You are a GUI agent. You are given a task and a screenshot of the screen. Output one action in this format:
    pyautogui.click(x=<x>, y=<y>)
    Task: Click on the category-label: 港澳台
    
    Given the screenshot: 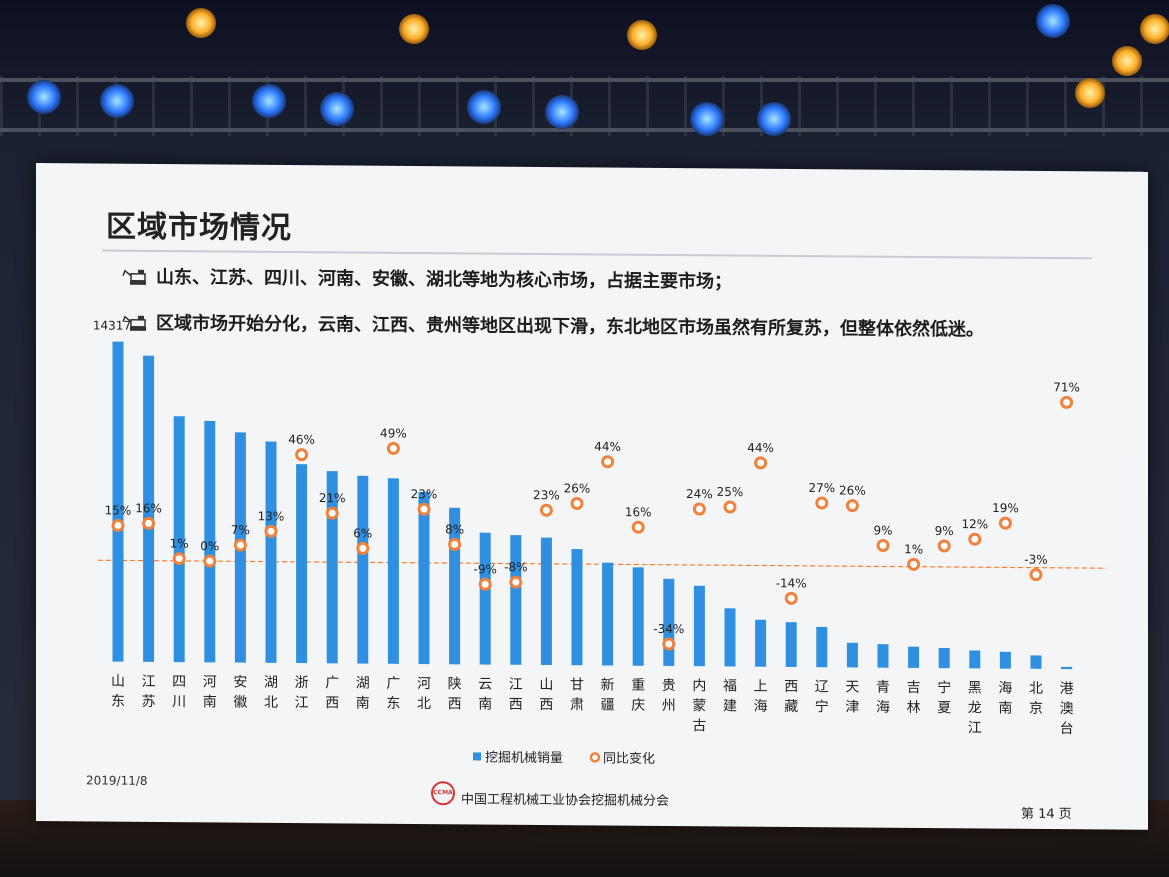 What is the action you would take?
    pyautogui.click(x=1067, y=709)
    